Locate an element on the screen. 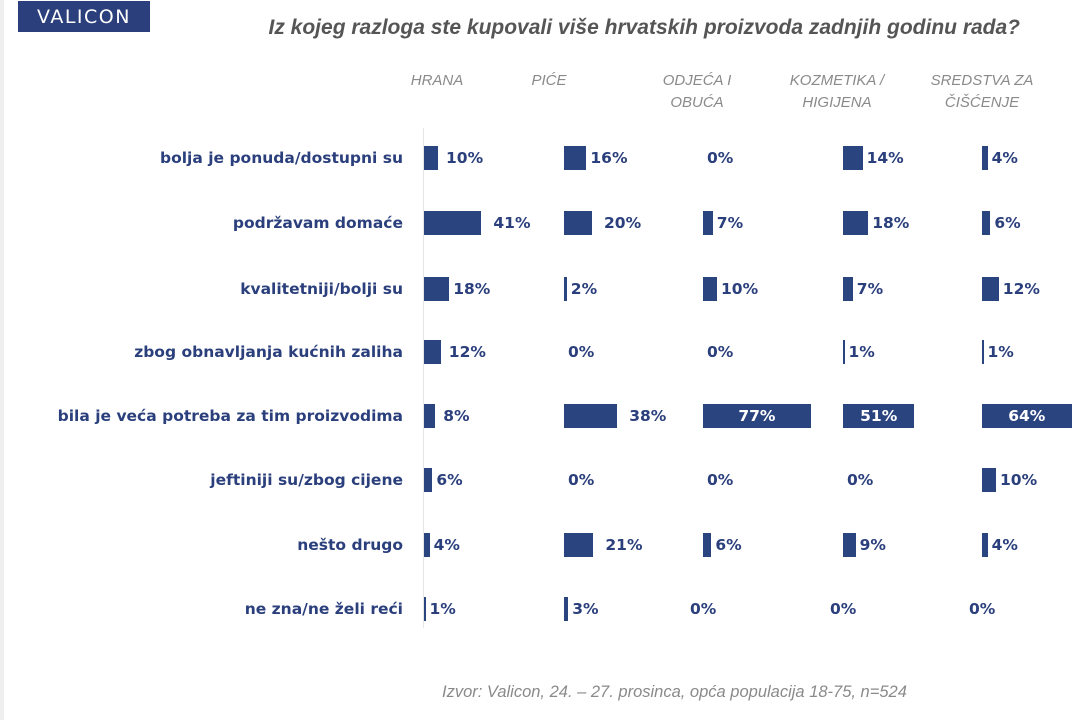 This screenshot has width=1091, height=720. data-label: 21% is located at coordinates (624, 545).